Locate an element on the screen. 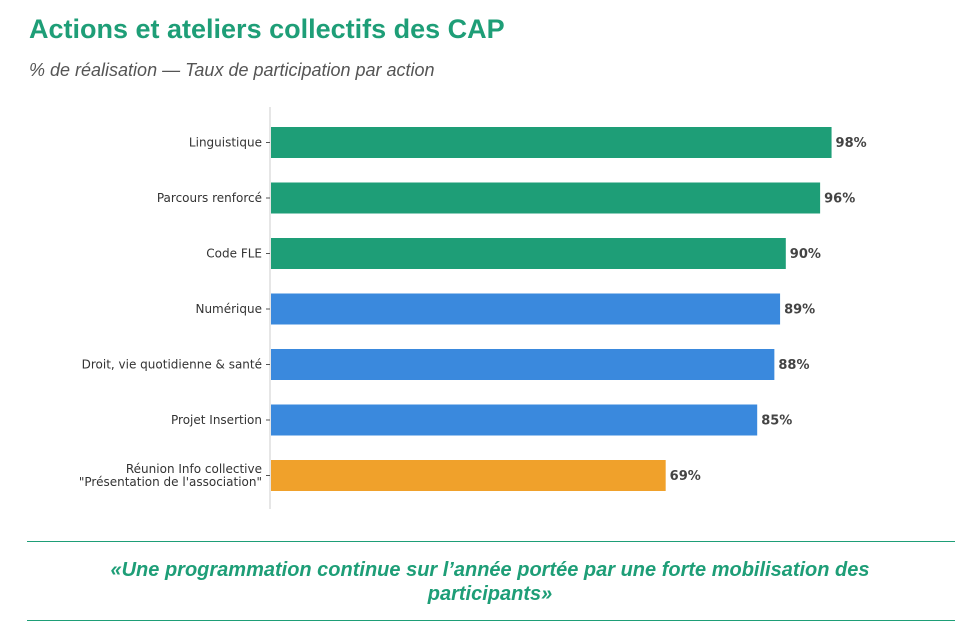 The image size is (978, 632). category-label-2: Code FLE is located at coordinates (234, 254).